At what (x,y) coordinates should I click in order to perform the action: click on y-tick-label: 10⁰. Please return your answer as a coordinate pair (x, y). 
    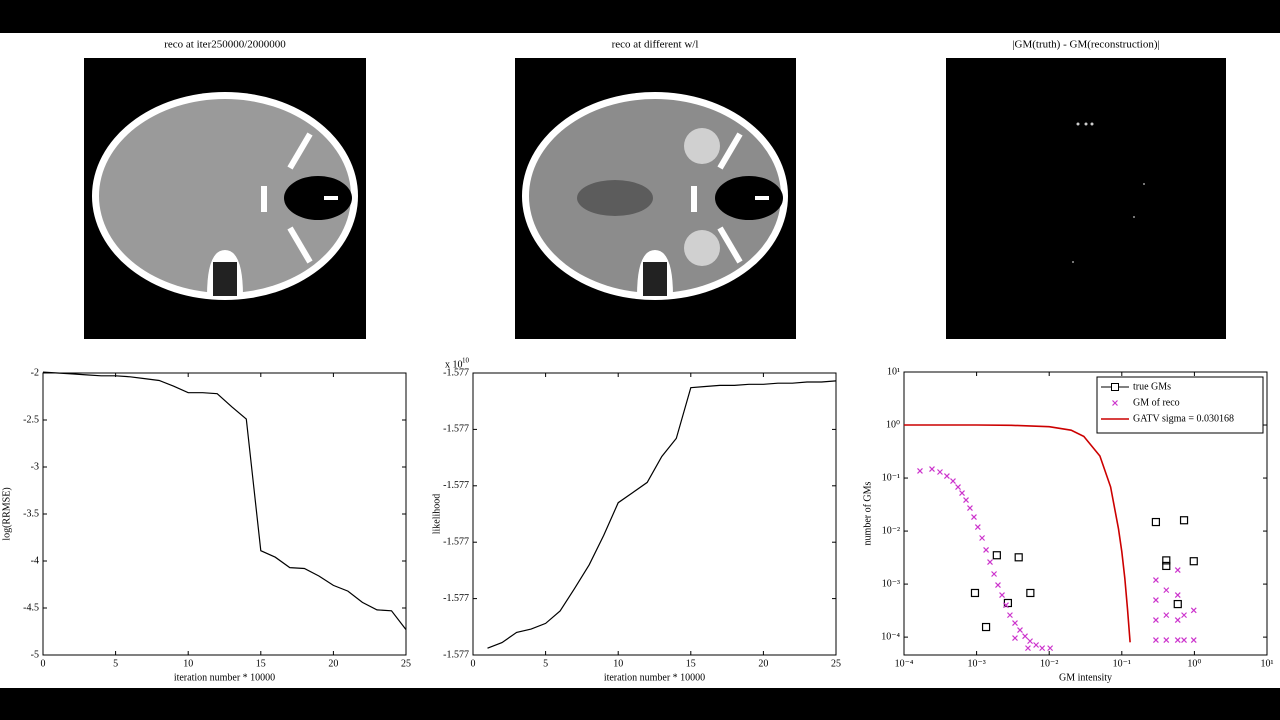
    Looking at the image, I should click on (893, 424).